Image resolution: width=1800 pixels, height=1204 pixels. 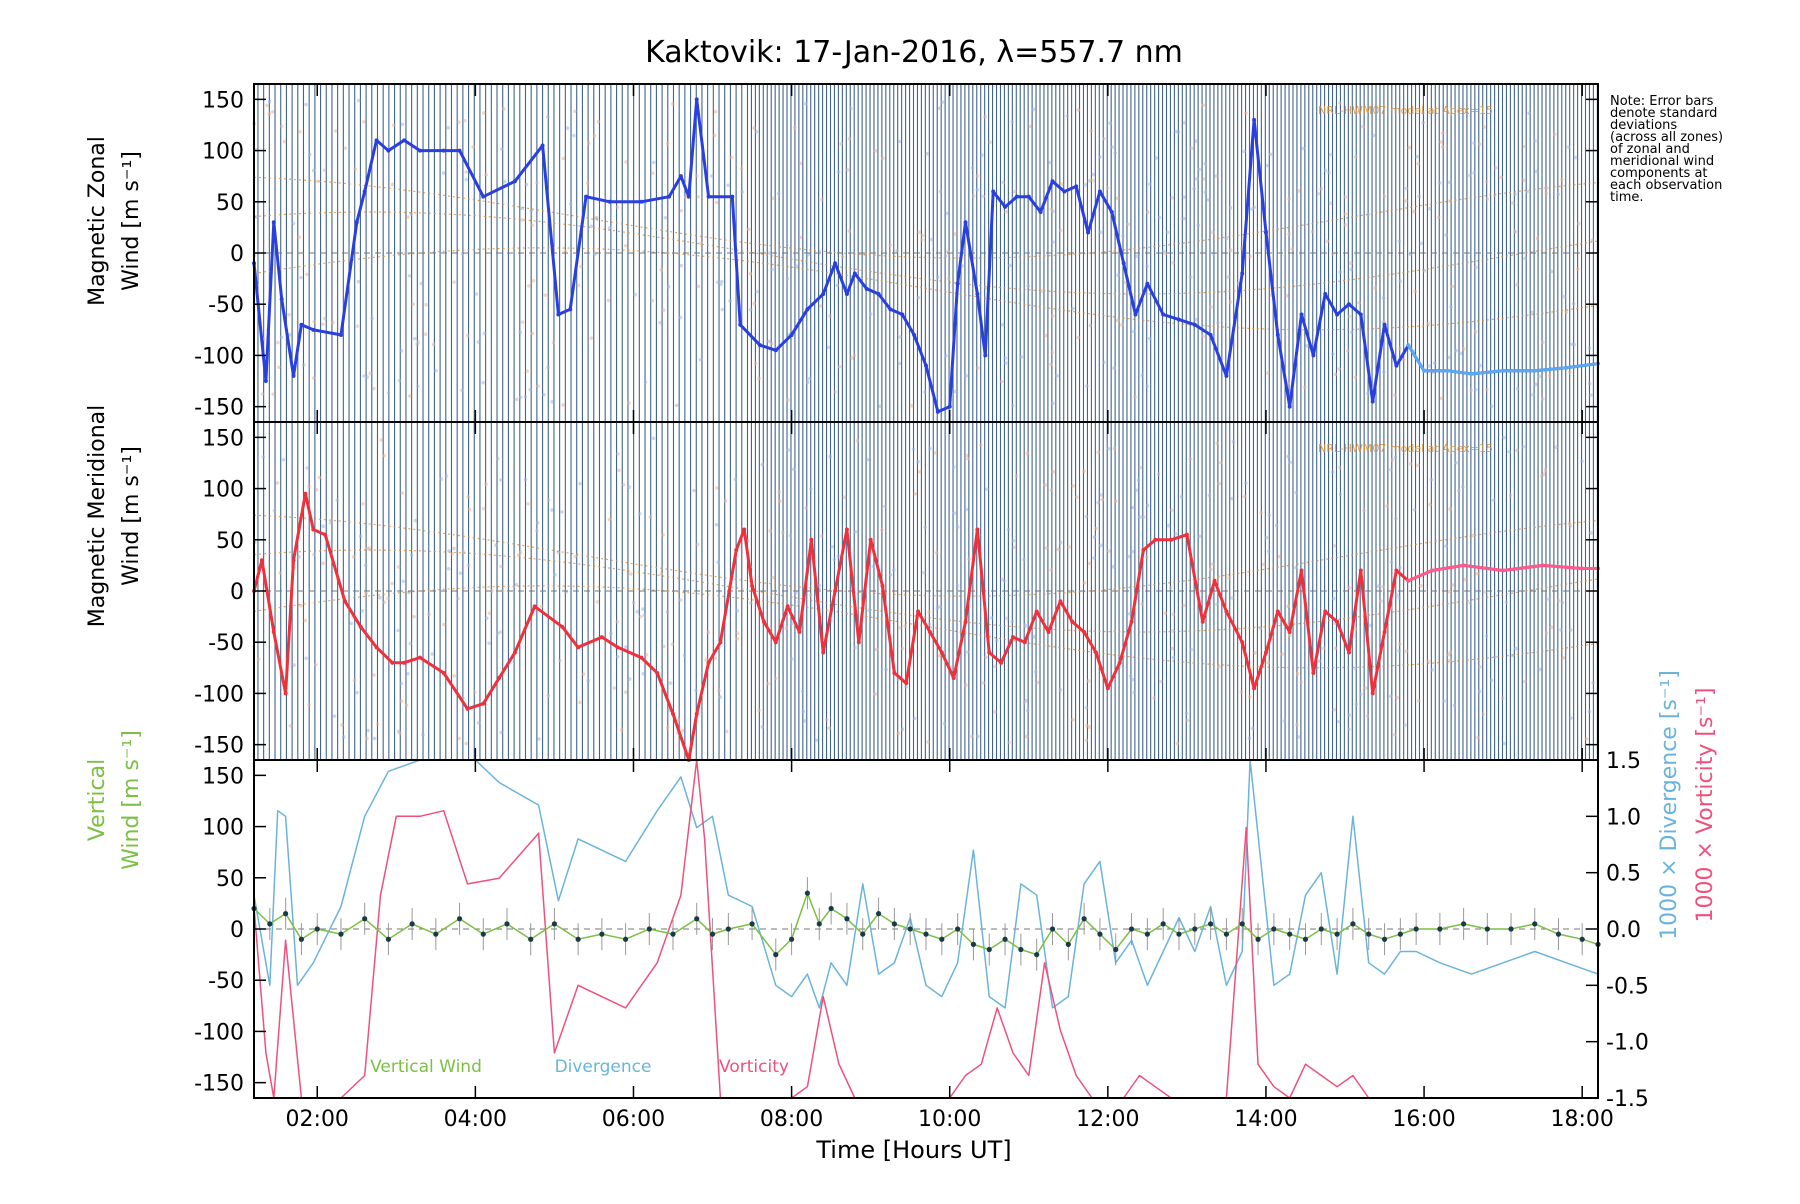 What do you see at coordinates (426, 1067) in the screenshot?
I see `legend-vertical-wind: Vertical Wind` at bounding box center [426, 1067].